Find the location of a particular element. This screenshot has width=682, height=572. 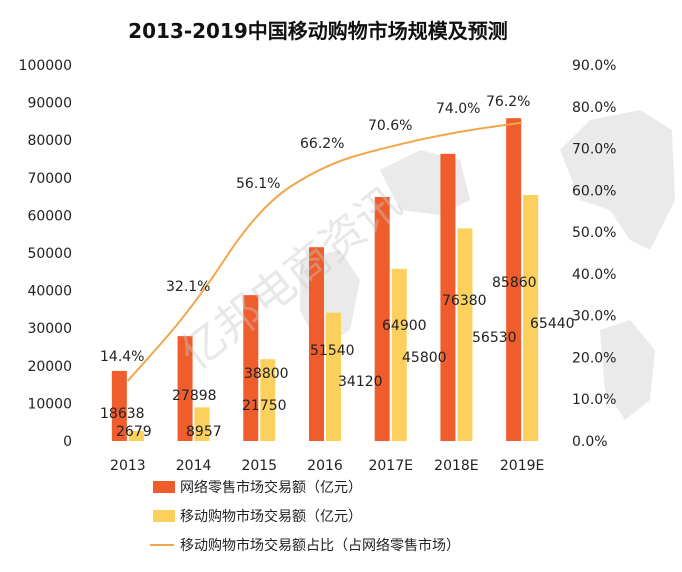

mobile-shopping-value-label: 21750 is located at coordinates (264, 406).